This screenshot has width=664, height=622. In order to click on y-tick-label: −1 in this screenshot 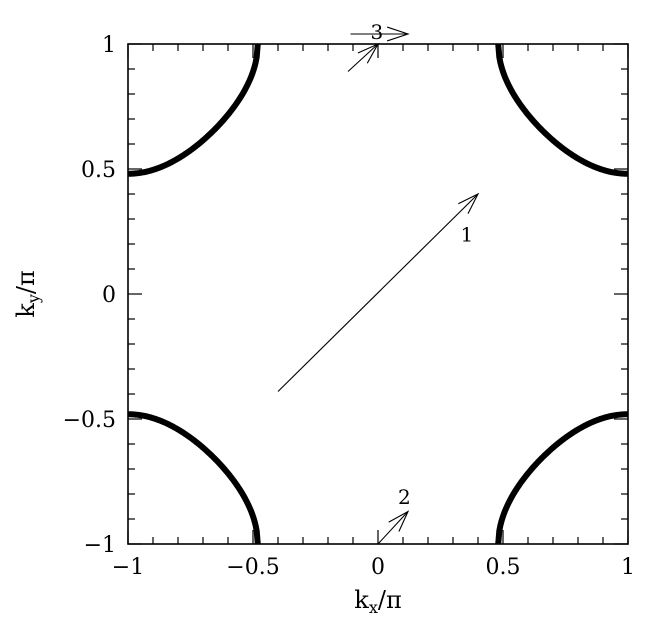, I will do `click(100, 545)`.